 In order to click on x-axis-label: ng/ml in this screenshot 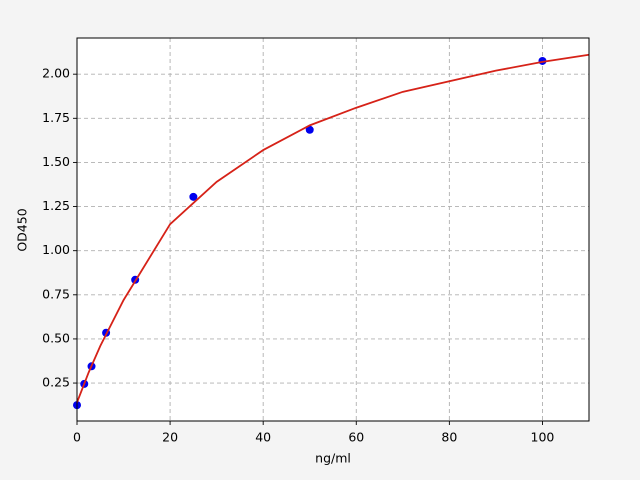, I will do `click(333, 458)`.